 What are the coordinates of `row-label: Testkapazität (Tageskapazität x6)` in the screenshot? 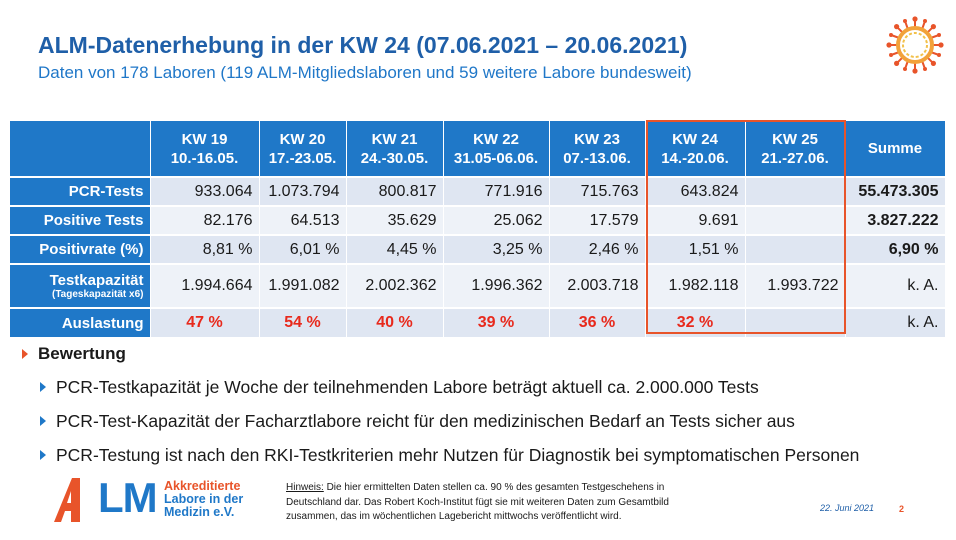 It's located at (80, 285).